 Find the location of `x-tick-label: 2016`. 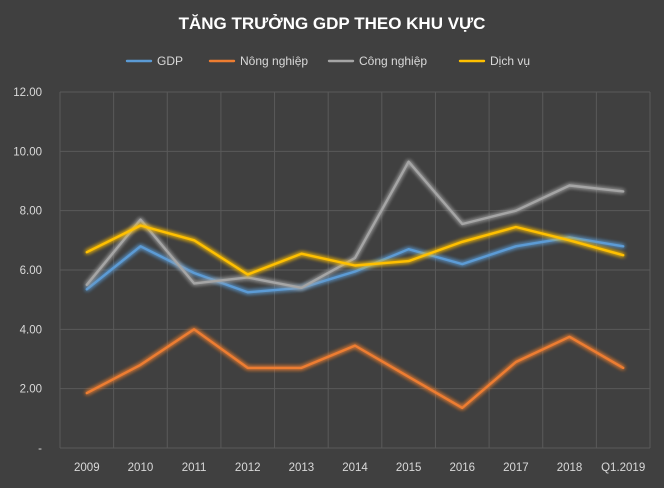

x-tick-label: 2016 is located at coordinates (462, 468).